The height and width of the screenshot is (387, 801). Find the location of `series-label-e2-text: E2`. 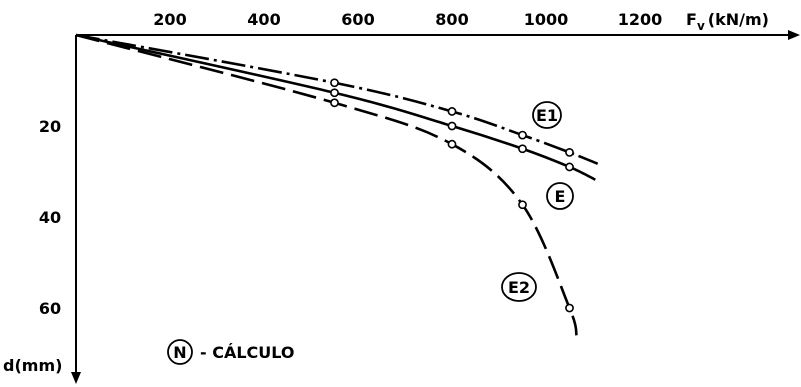

series-label-e2-text: E2 is located at coordinates (519, 287).